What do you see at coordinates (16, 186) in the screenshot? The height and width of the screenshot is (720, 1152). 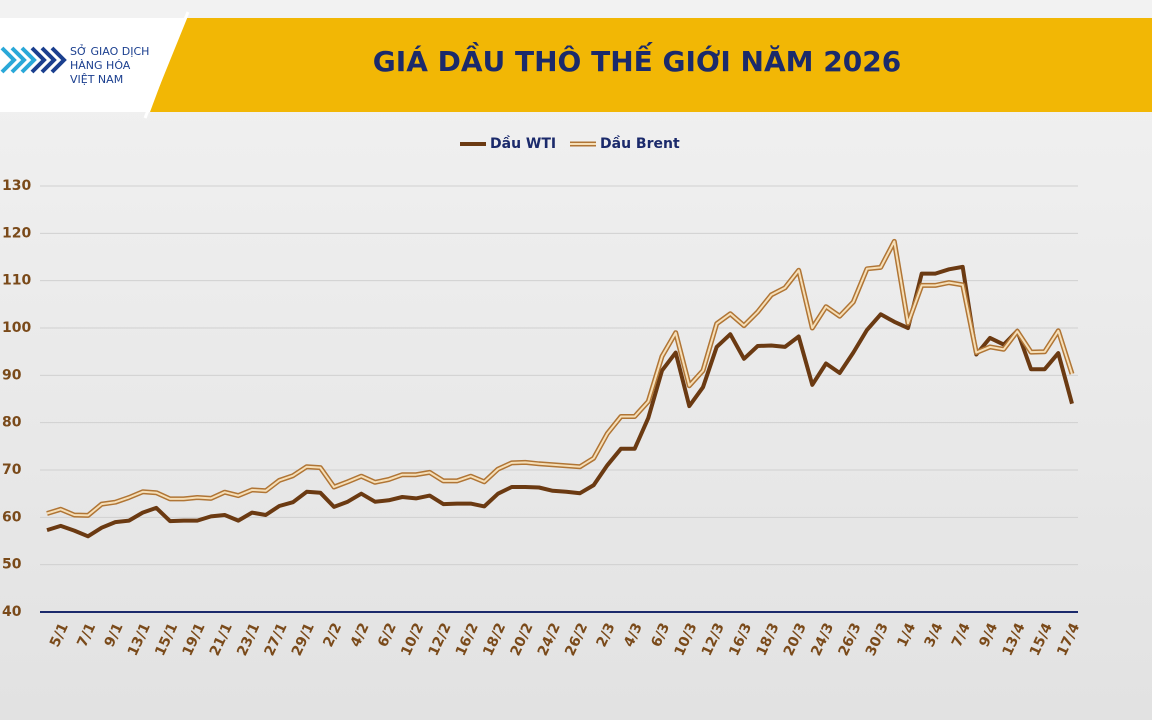 I see `y-tick-label: 130` at bounding box center [16, 186].